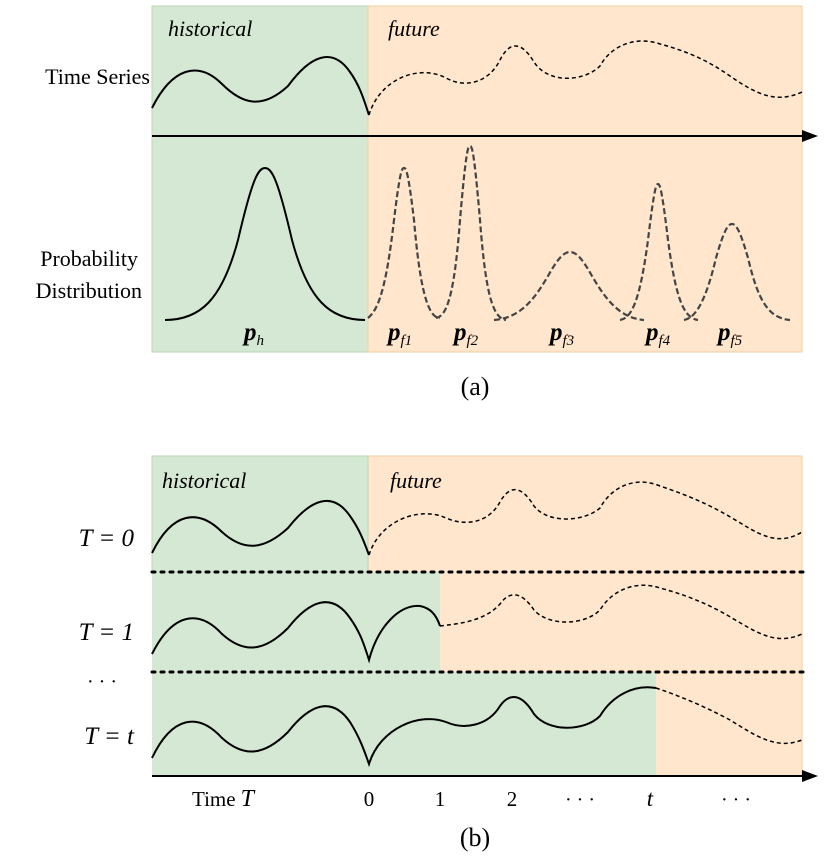  I want to click on panel-a-historical-label: historical, so click(210, 28).